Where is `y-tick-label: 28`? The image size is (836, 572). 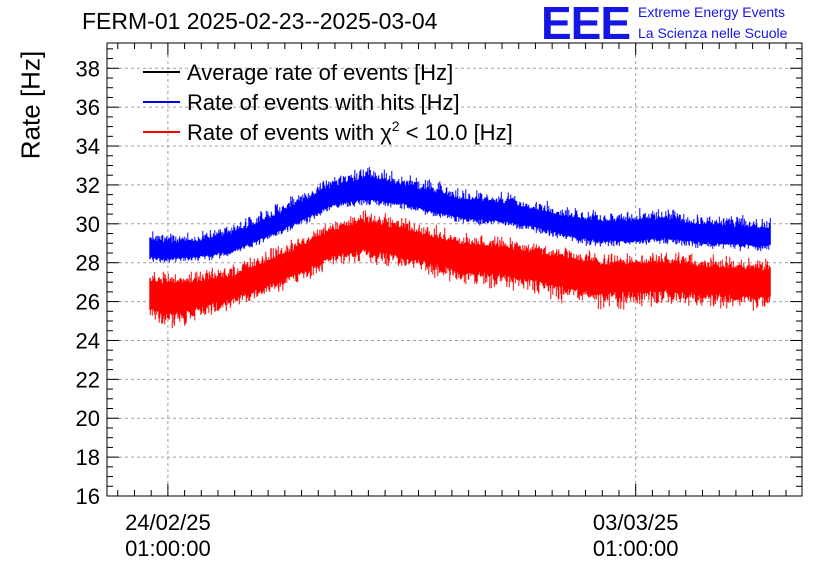
y-tick-label: 28 is located at coordinates (88, 263).